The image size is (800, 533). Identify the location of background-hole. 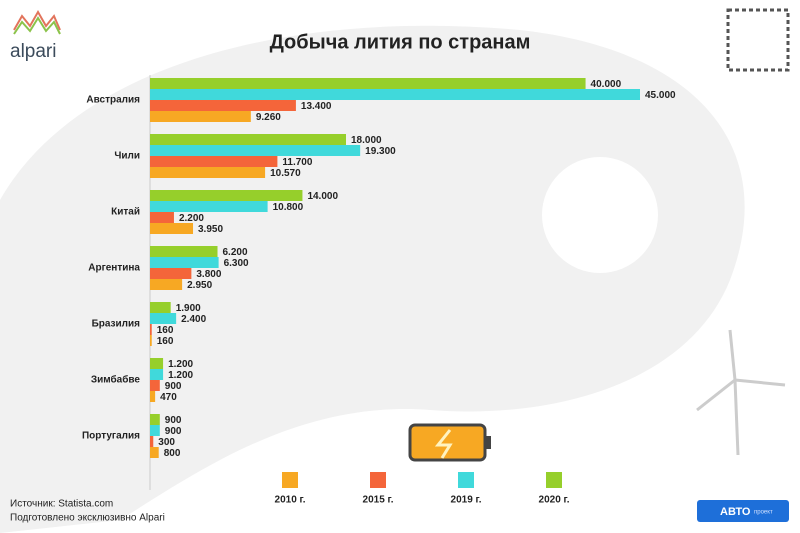
(600, 215).